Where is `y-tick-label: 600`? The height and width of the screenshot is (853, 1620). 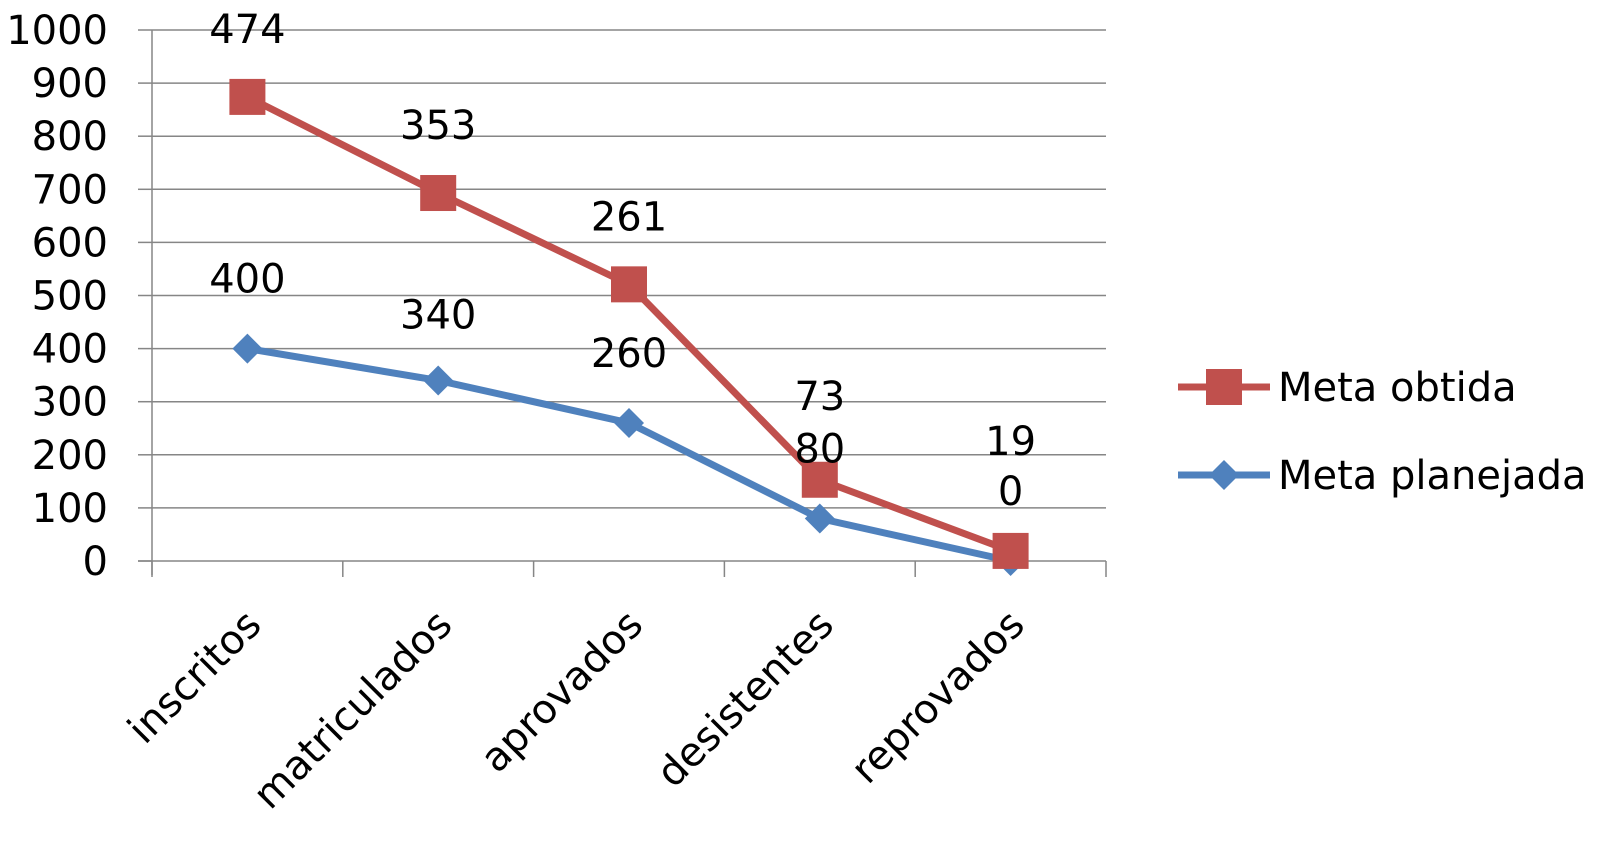
y-tick-label: 600 is located at coordinates (70, 243).